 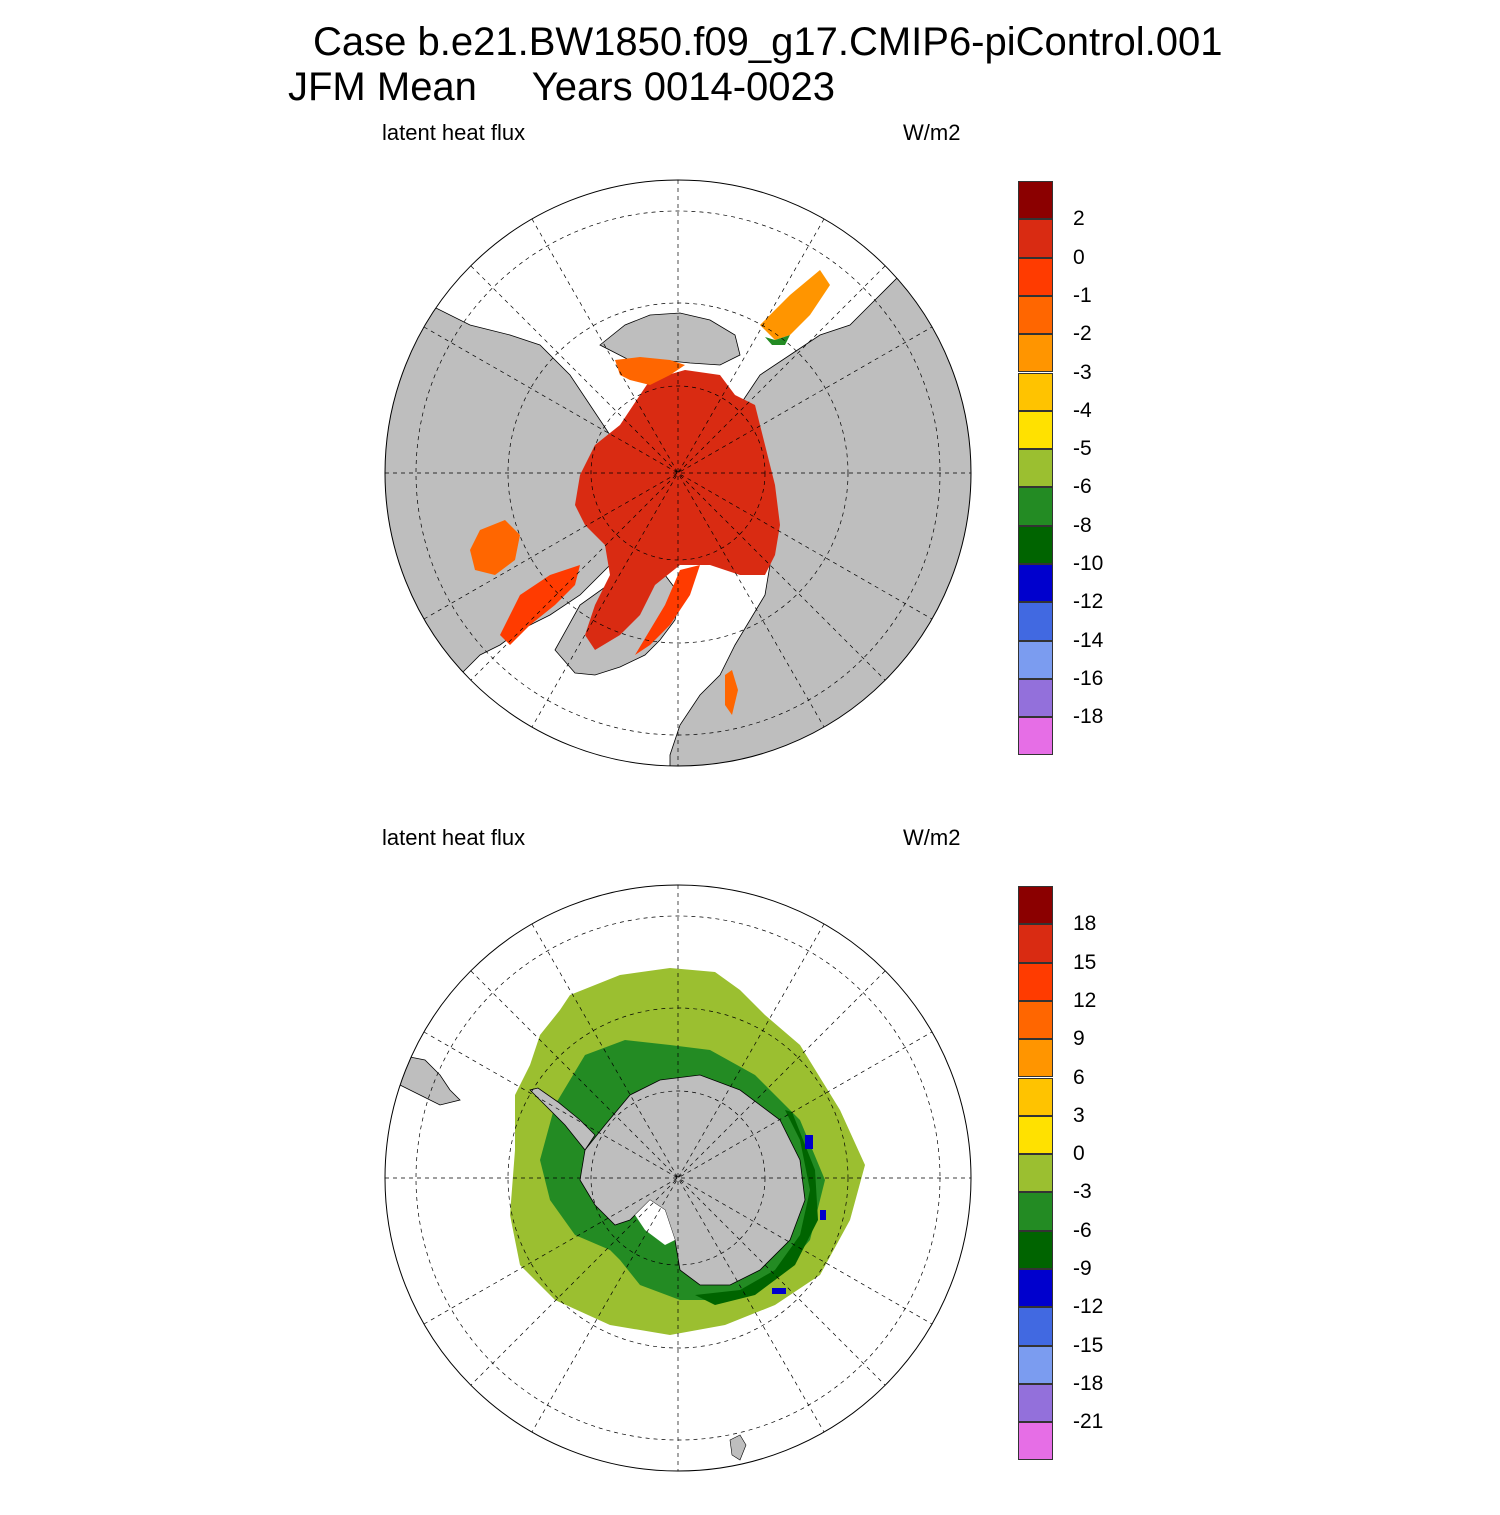 I want to click on north-colorbar-label: -3, so click(x=1082, y=372).